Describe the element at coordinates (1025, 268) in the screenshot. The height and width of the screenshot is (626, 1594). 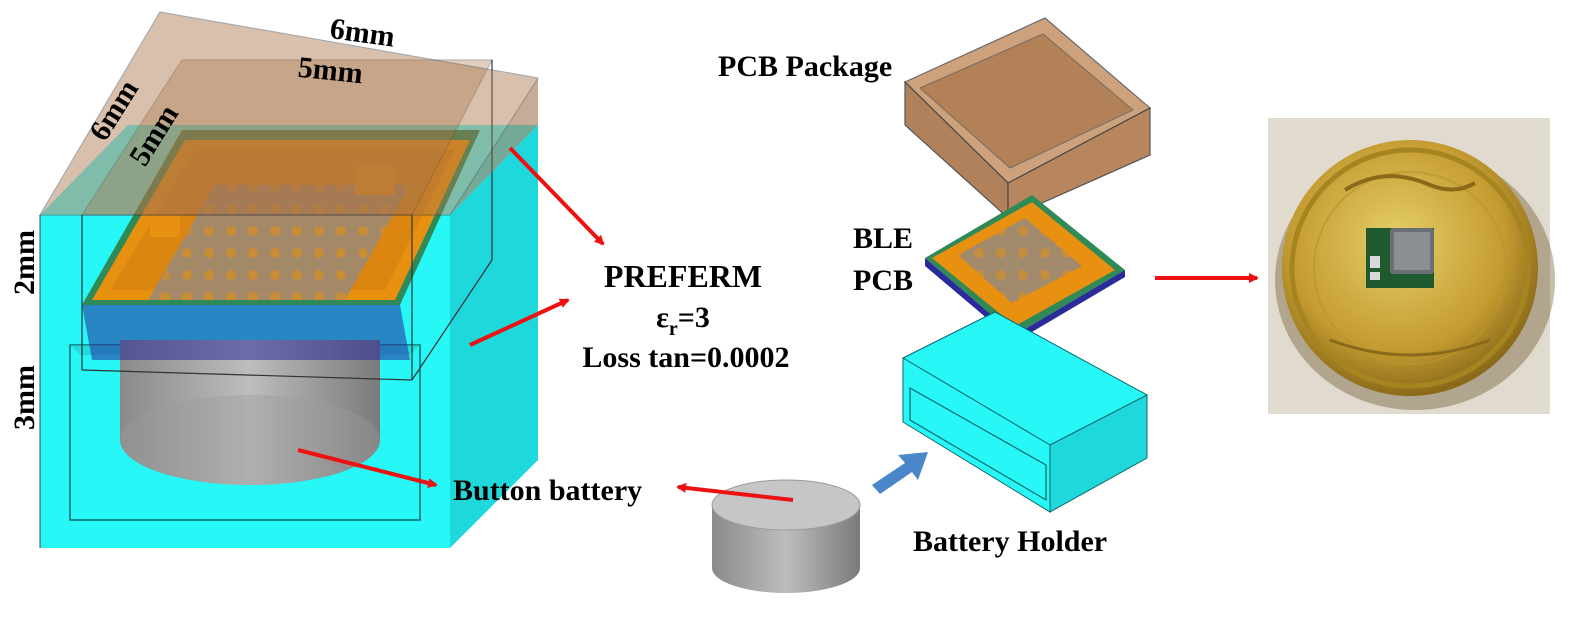
I see `ble-pcb-exploded` at that location.